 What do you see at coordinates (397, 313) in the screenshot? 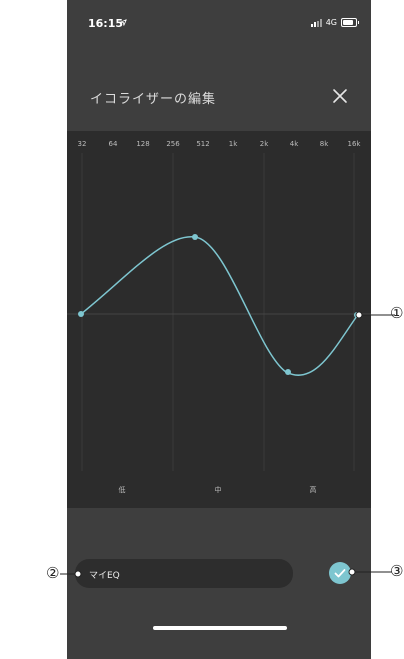
I see `callout-number-1: ①` at bounding box center [397, 313].